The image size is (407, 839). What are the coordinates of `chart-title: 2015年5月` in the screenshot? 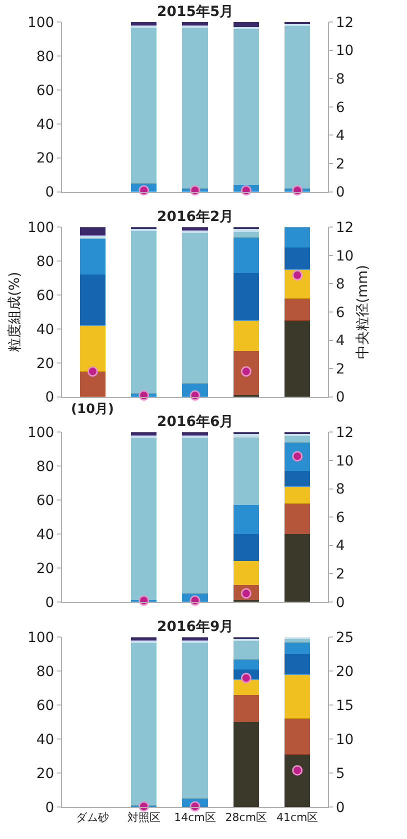 It's located at (195, 12).